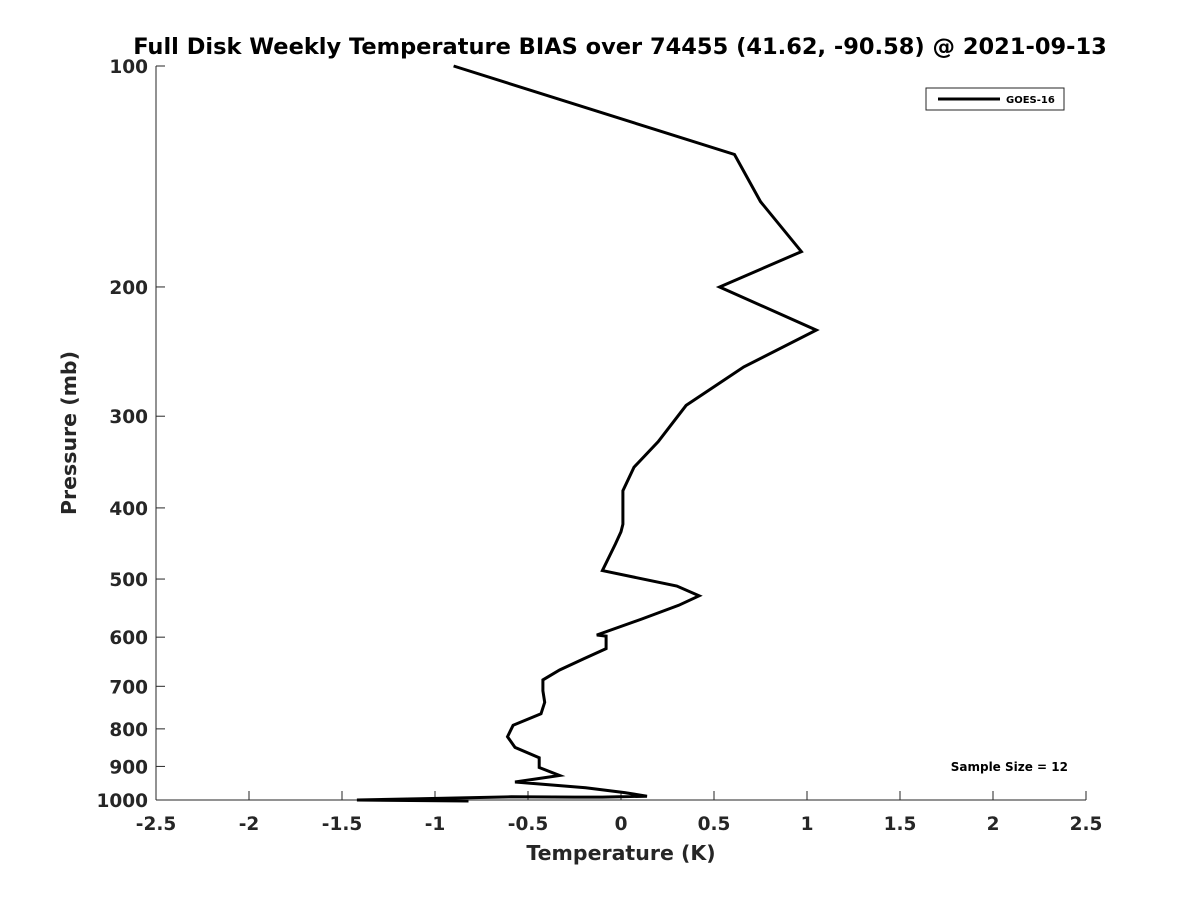 Image resolution: width=1200 pixels, height=900 pixels. What do you see at coordinates (342, 824) in the screenshot?
I see `x-tick-label: -1.5` at bounding box center [342, 824].